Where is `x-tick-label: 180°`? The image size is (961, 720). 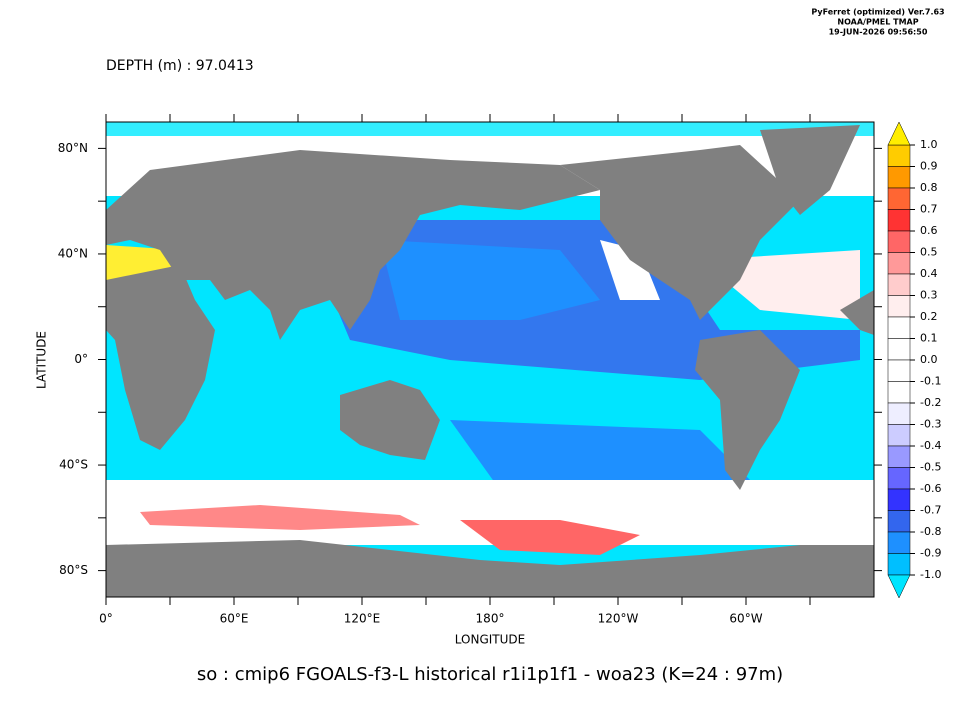
x-tick-label: 180° is located at coordinates (490, 619).